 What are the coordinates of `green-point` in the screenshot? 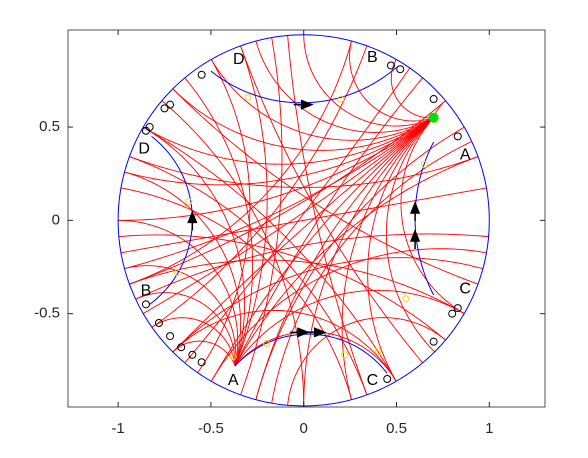 It's located at (433, 117).